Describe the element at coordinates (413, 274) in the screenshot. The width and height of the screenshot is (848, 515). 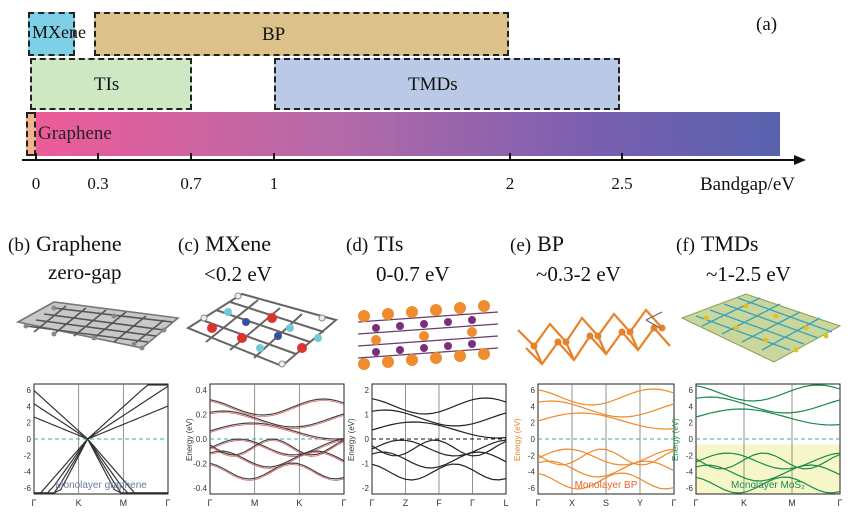
I see `panel-sub-d: 0-0.7 eV` at that location.